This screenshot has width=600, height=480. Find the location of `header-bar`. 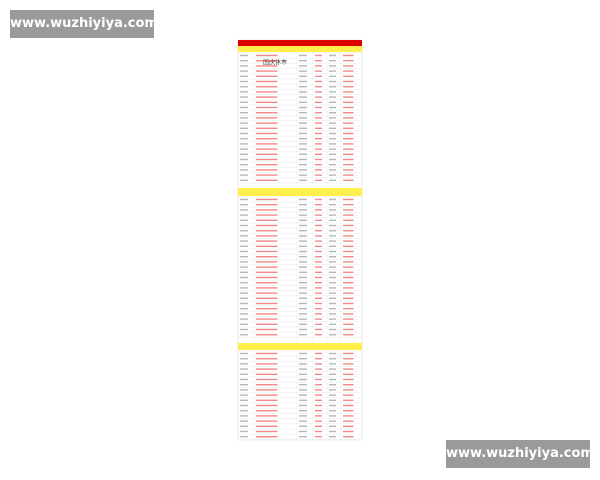

header-bar is located at coordinates (300, 43).